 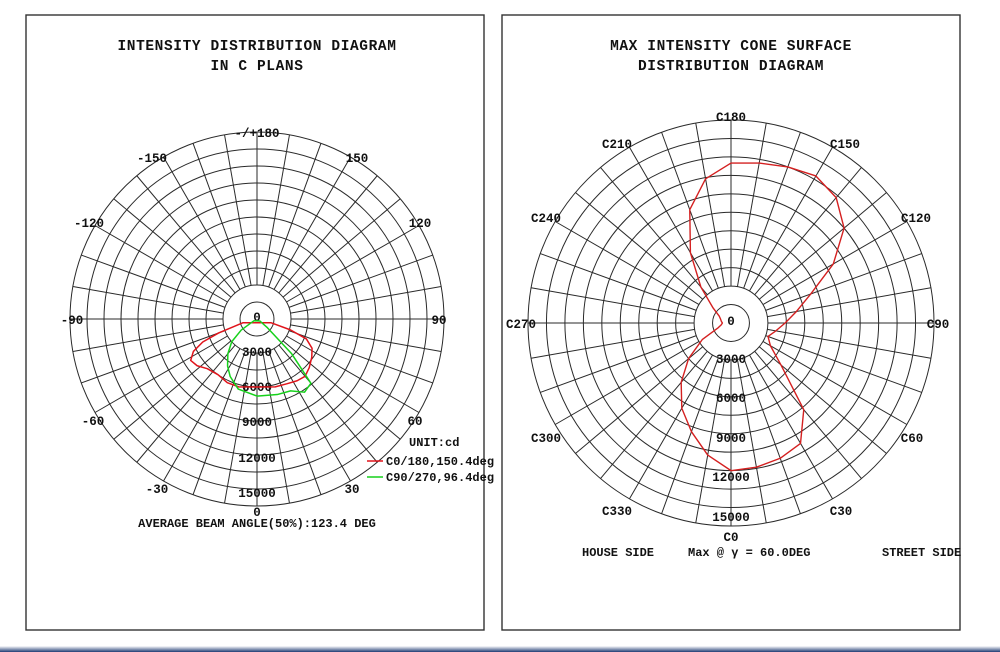 I want to click on left-angle-label-0: 0, so click(x=257, y=513).